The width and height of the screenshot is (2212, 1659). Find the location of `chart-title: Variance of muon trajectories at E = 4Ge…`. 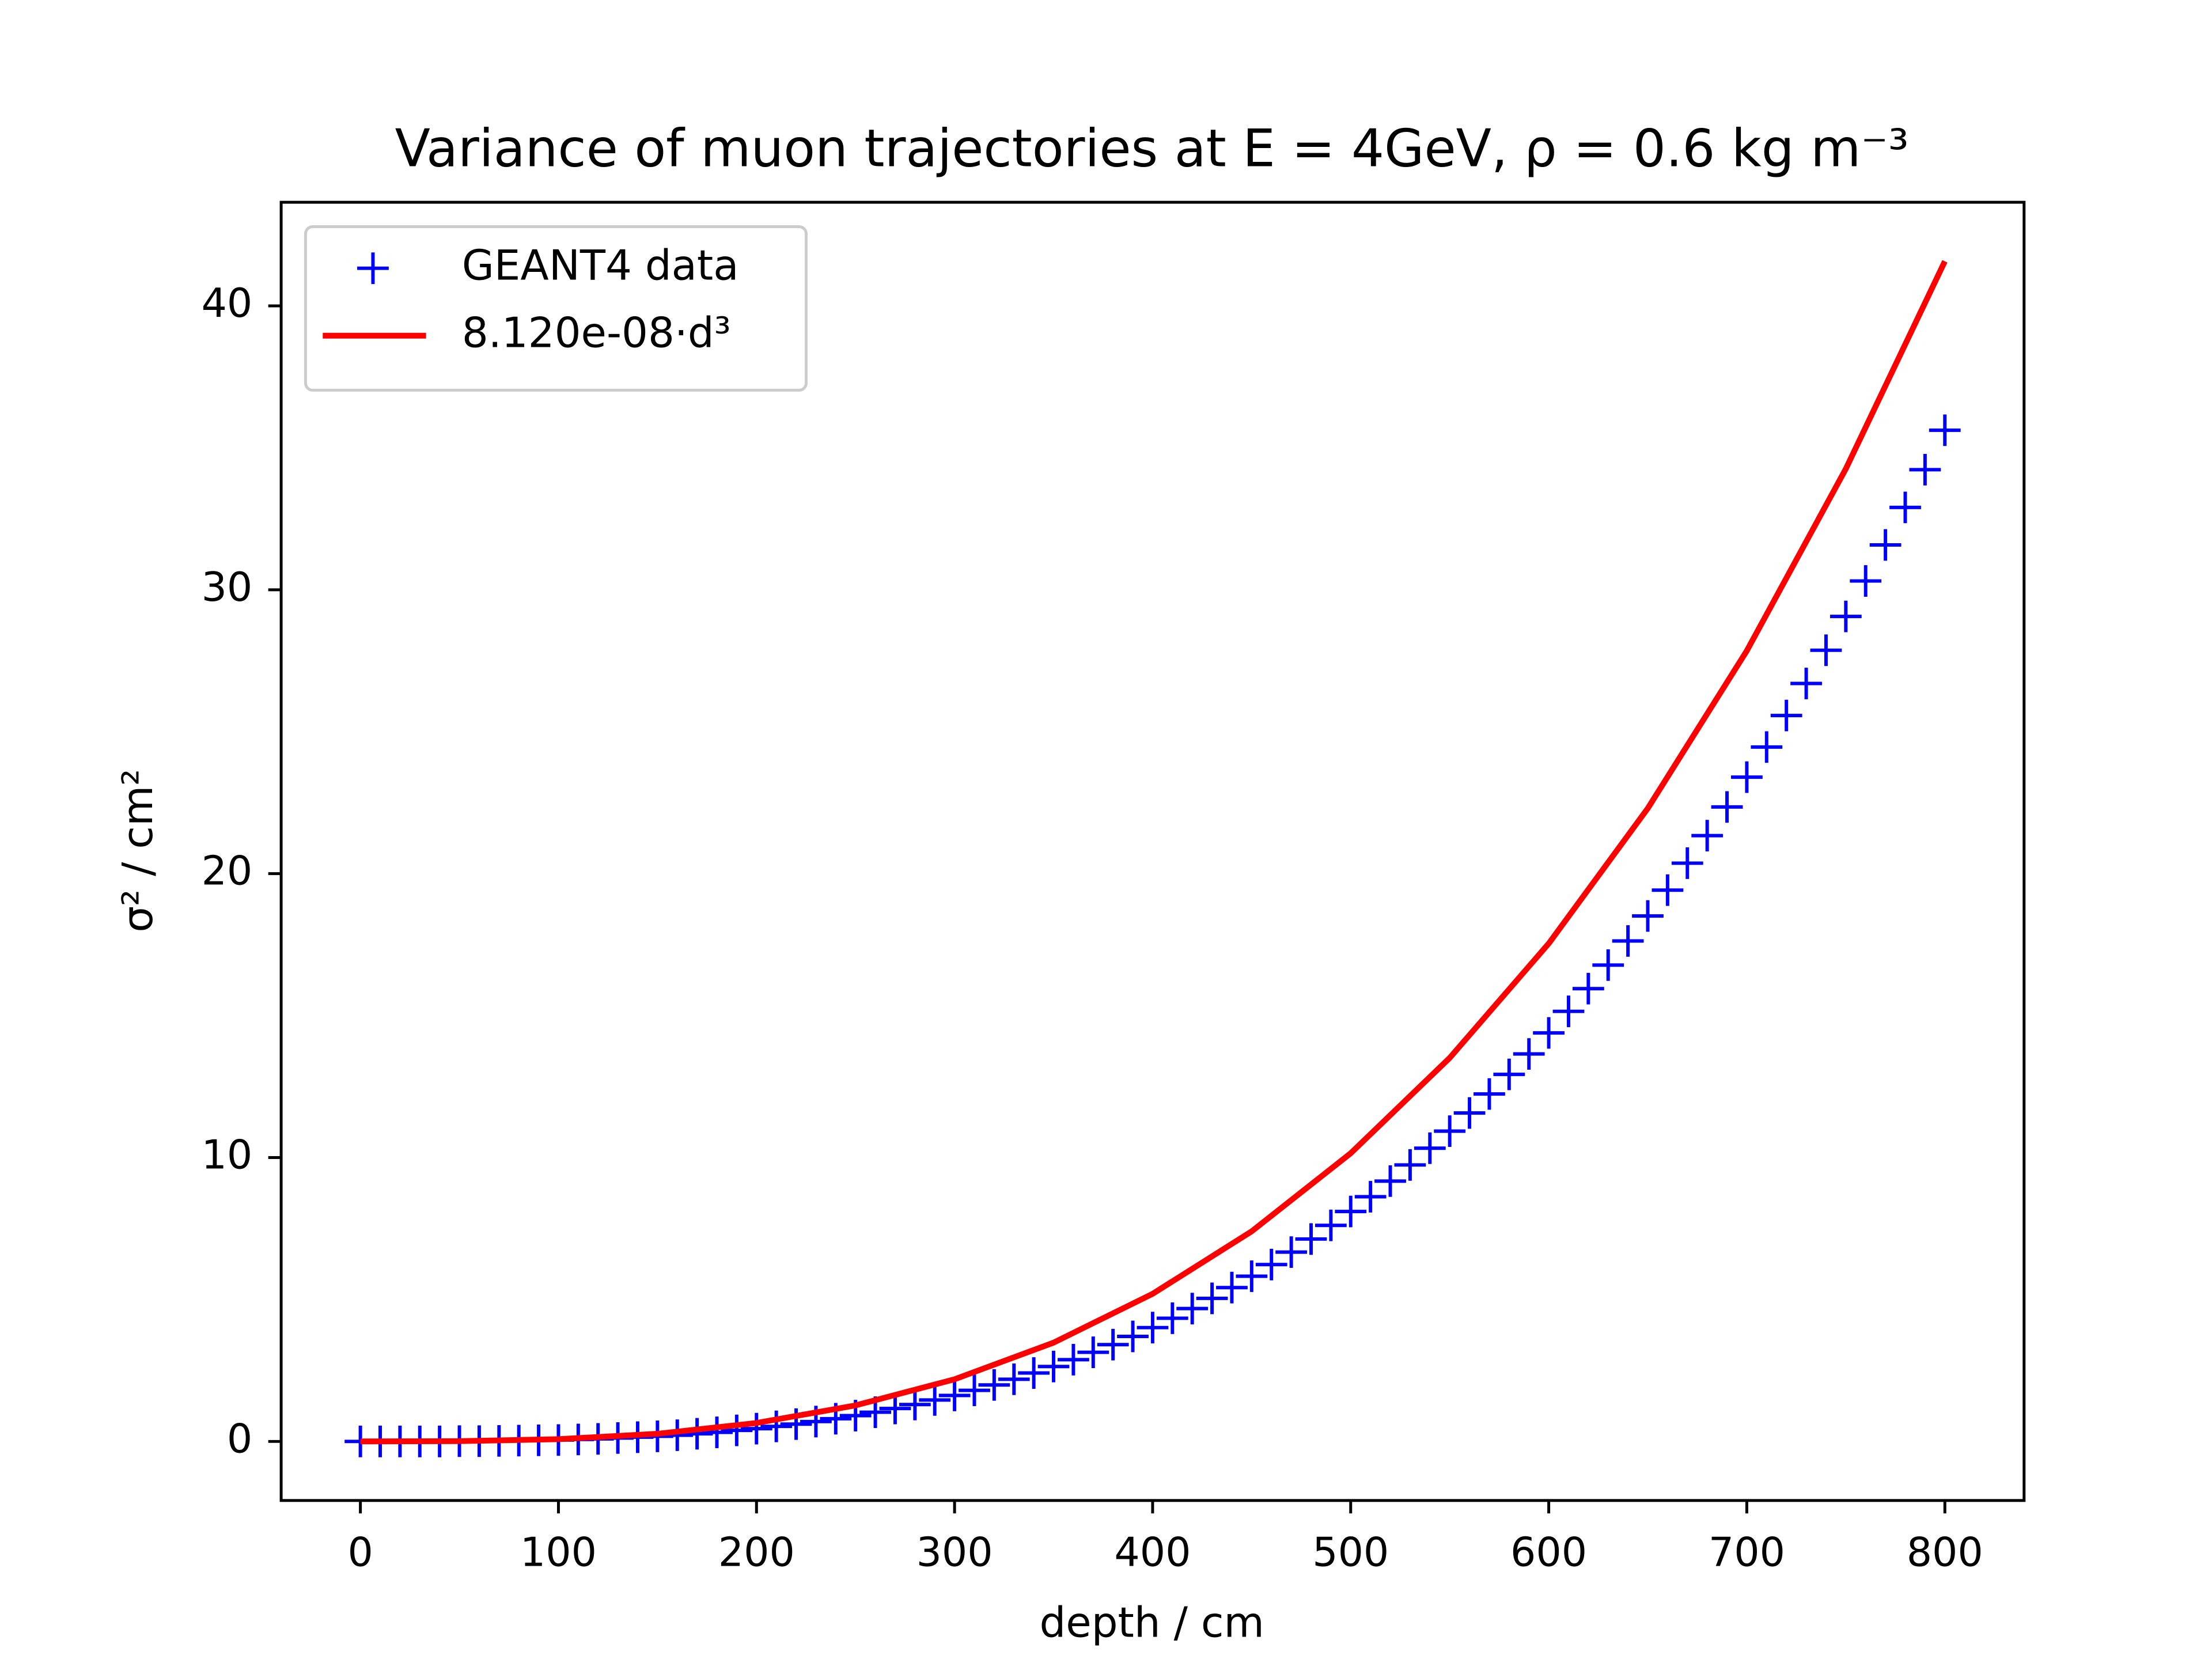

chart-title: Variance of muon trajectories at E = 4Ge… is located at coordinates (1152, 149).